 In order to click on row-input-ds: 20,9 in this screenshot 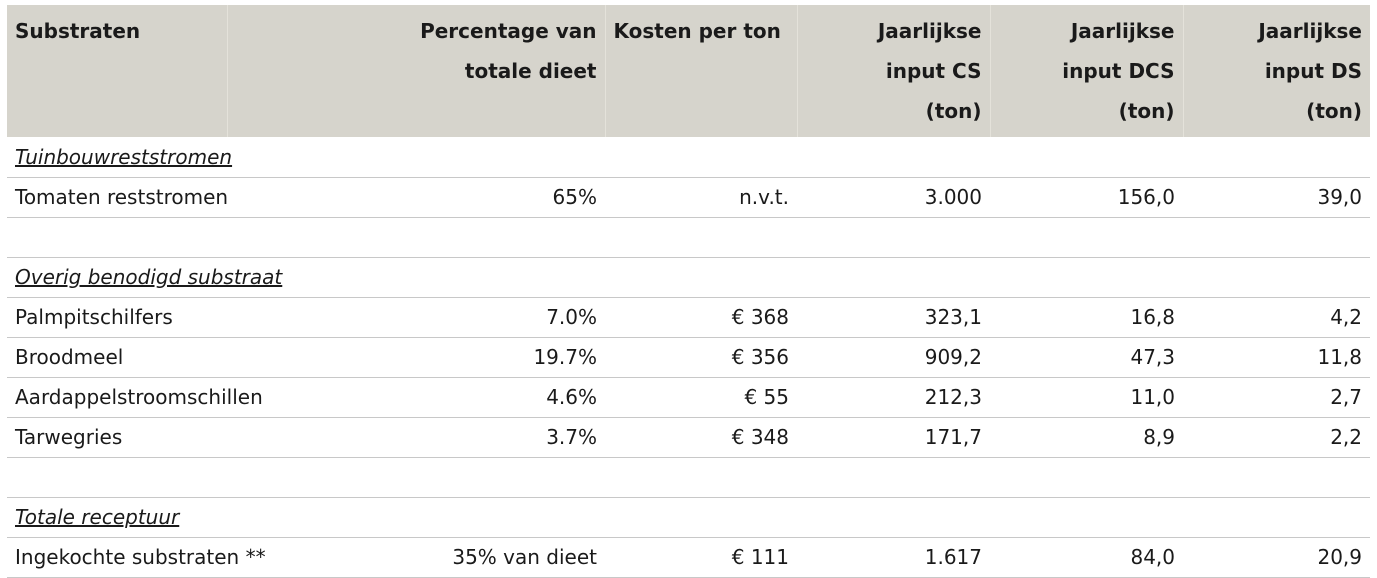, I will do `click(1276, 557)`.